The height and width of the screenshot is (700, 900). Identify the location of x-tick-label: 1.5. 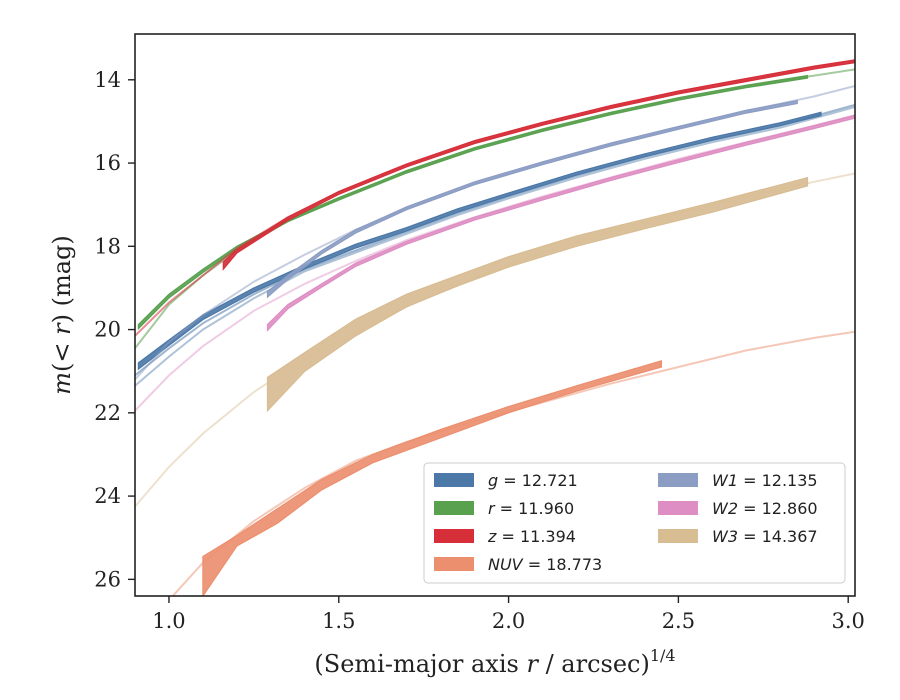
(338, 621).